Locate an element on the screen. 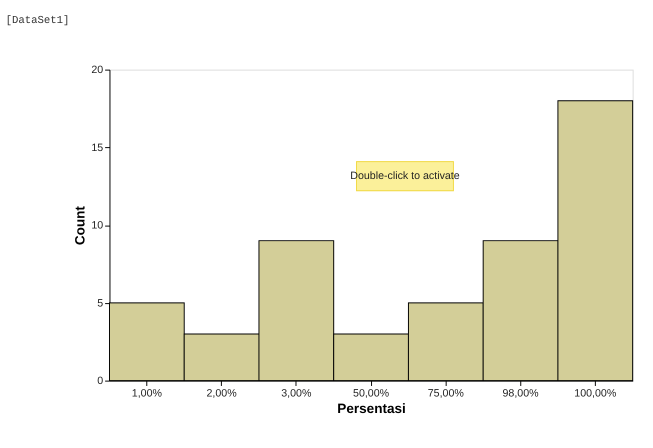  y-tick-label: 0 is located at coordinates (100, 381).